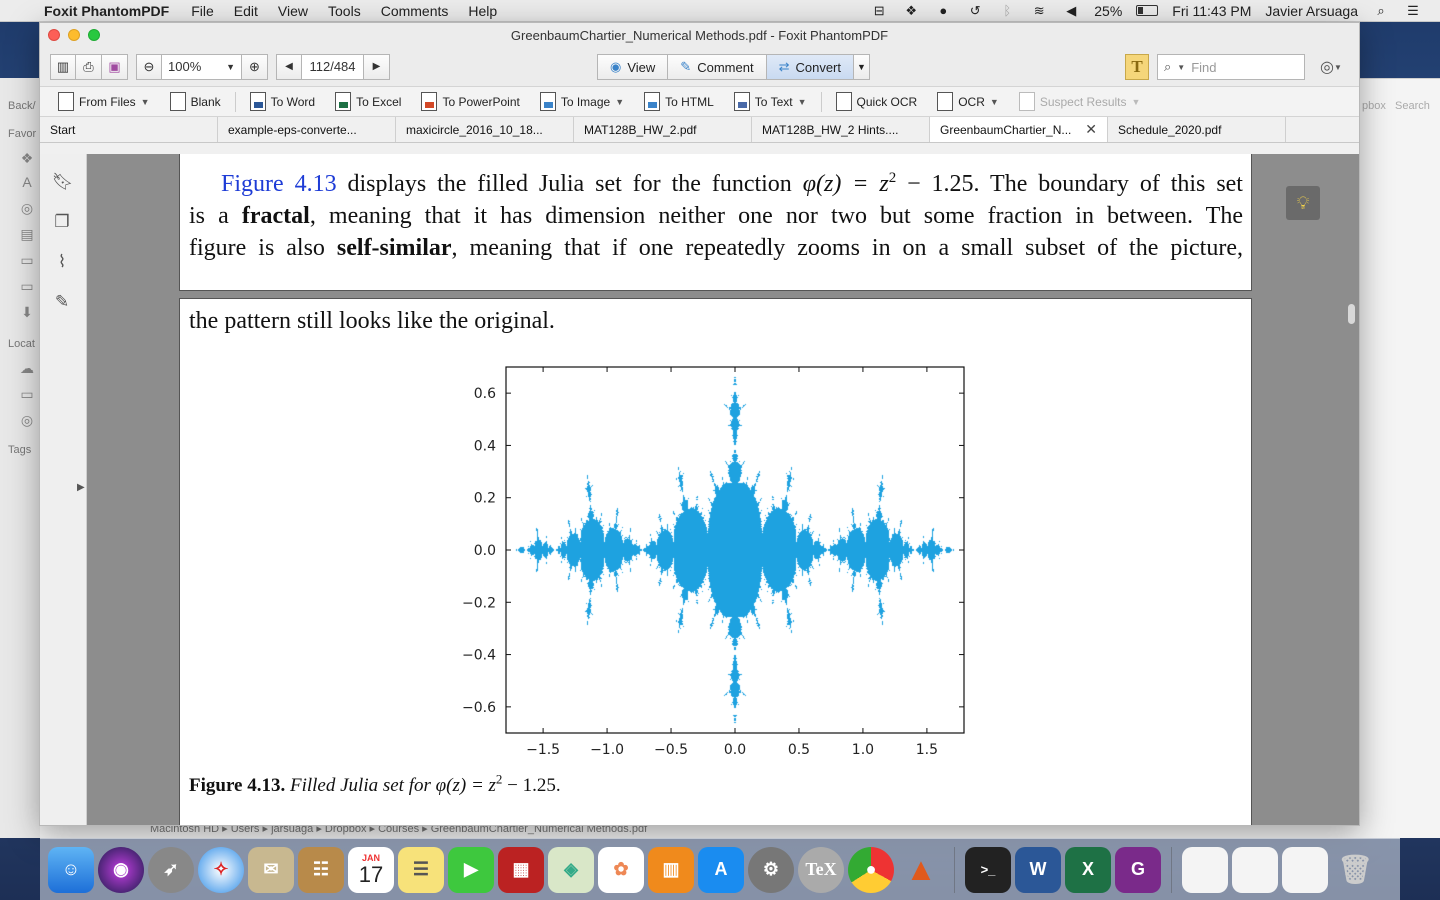 The width and height of the screenshot is (1440, 900). What do you see at coordinates (1137, 67) in the screenshot?
I see `typewriter-button: T` at bounding box center [1137, 67].